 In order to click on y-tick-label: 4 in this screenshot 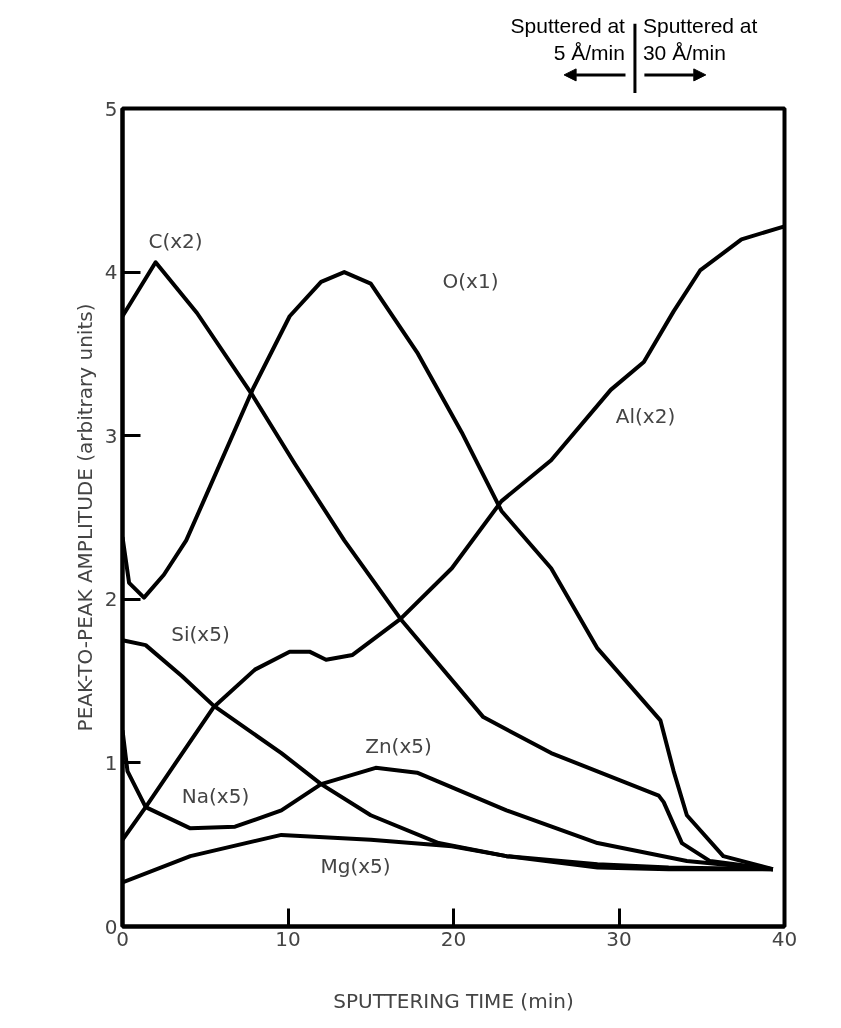, I will do `click(111, 272)`.